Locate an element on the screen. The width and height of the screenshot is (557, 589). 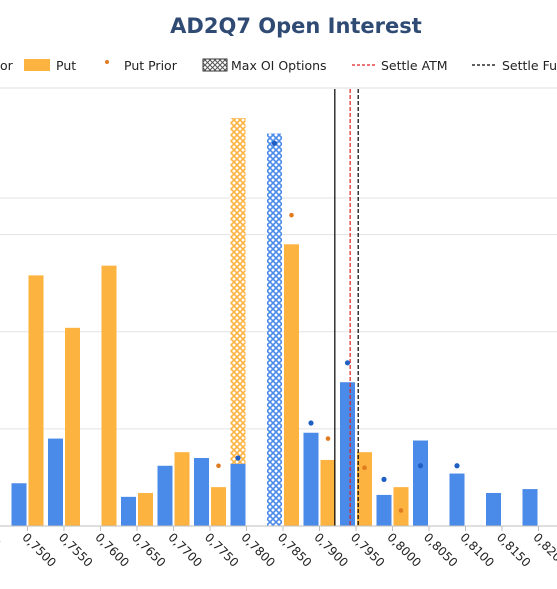
crosshatch-swatch-icon is located at coordinates (215, 65).